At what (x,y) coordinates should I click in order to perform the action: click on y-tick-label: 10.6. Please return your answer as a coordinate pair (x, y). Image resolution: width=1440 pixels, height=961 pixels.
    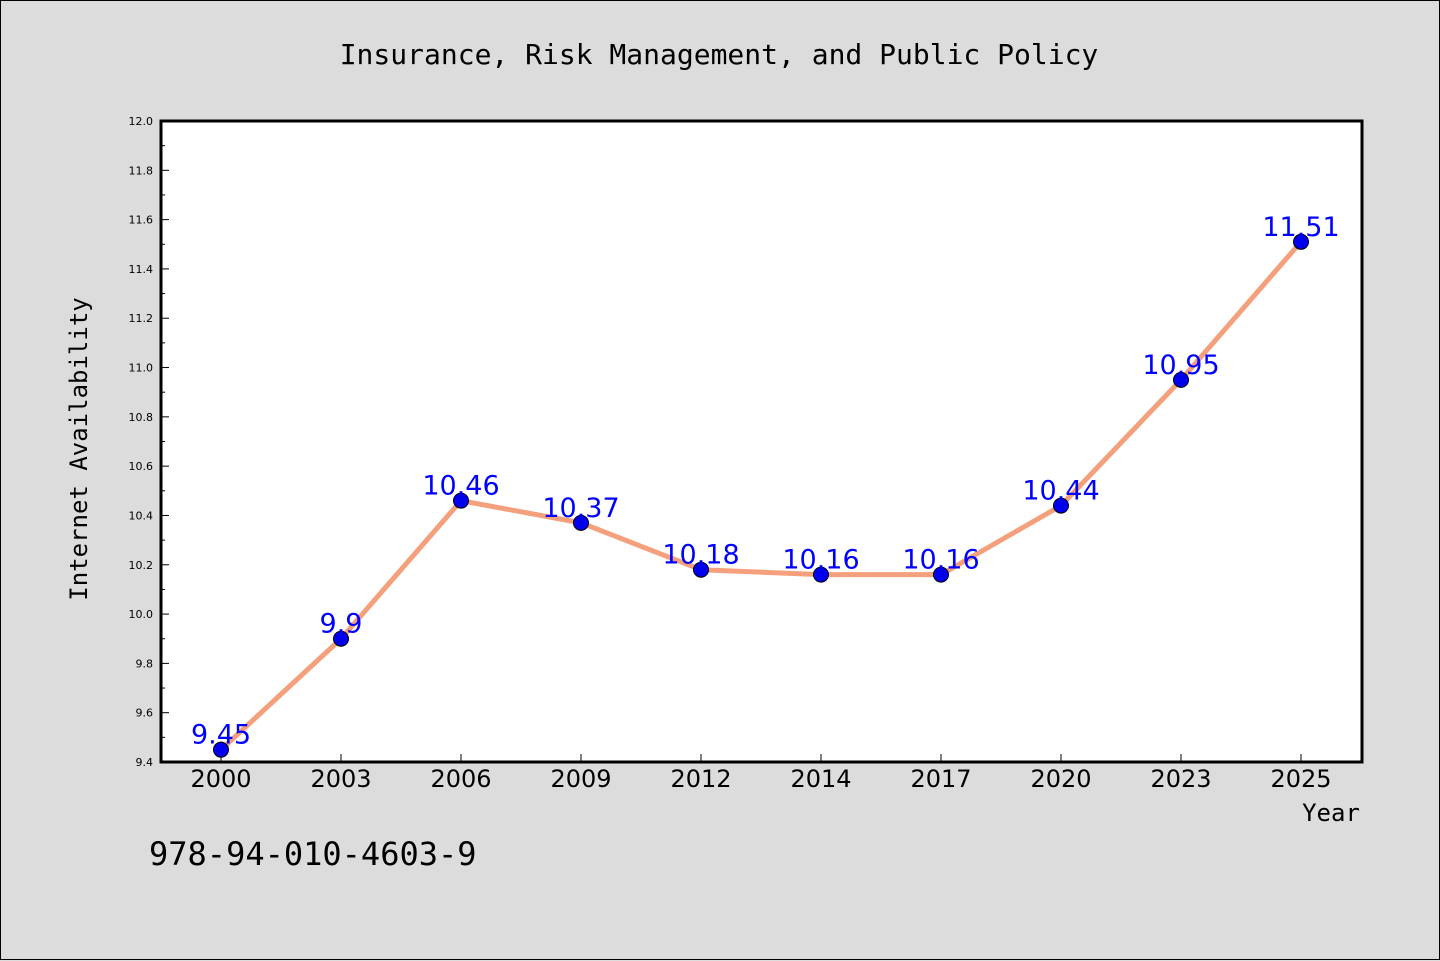
    Looking at the image, I should click on (141, 466).